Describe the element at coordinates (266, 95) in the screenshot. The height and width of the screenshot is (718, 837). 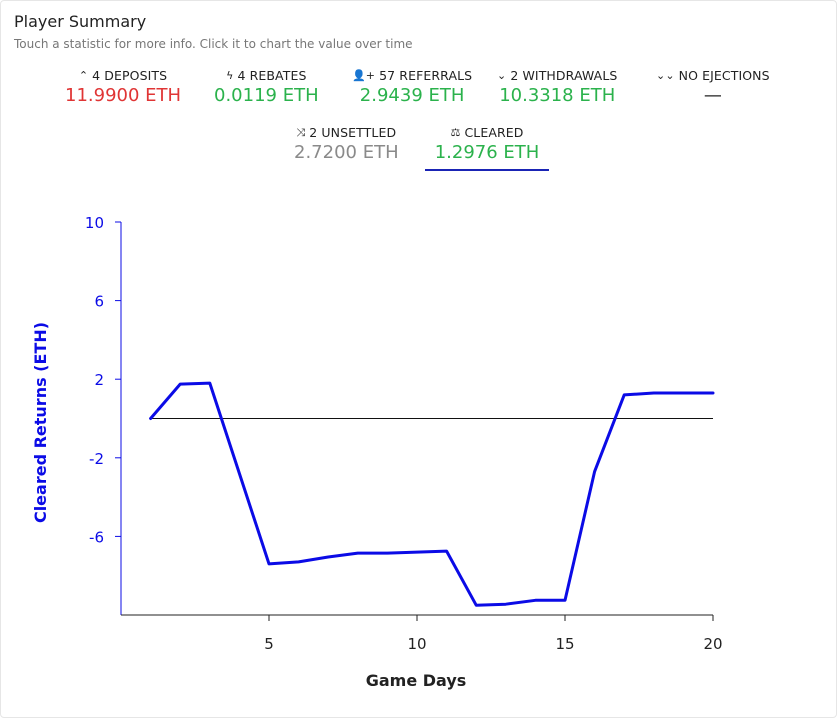
I see `stat-value: 0.0119 ETH` at that location.